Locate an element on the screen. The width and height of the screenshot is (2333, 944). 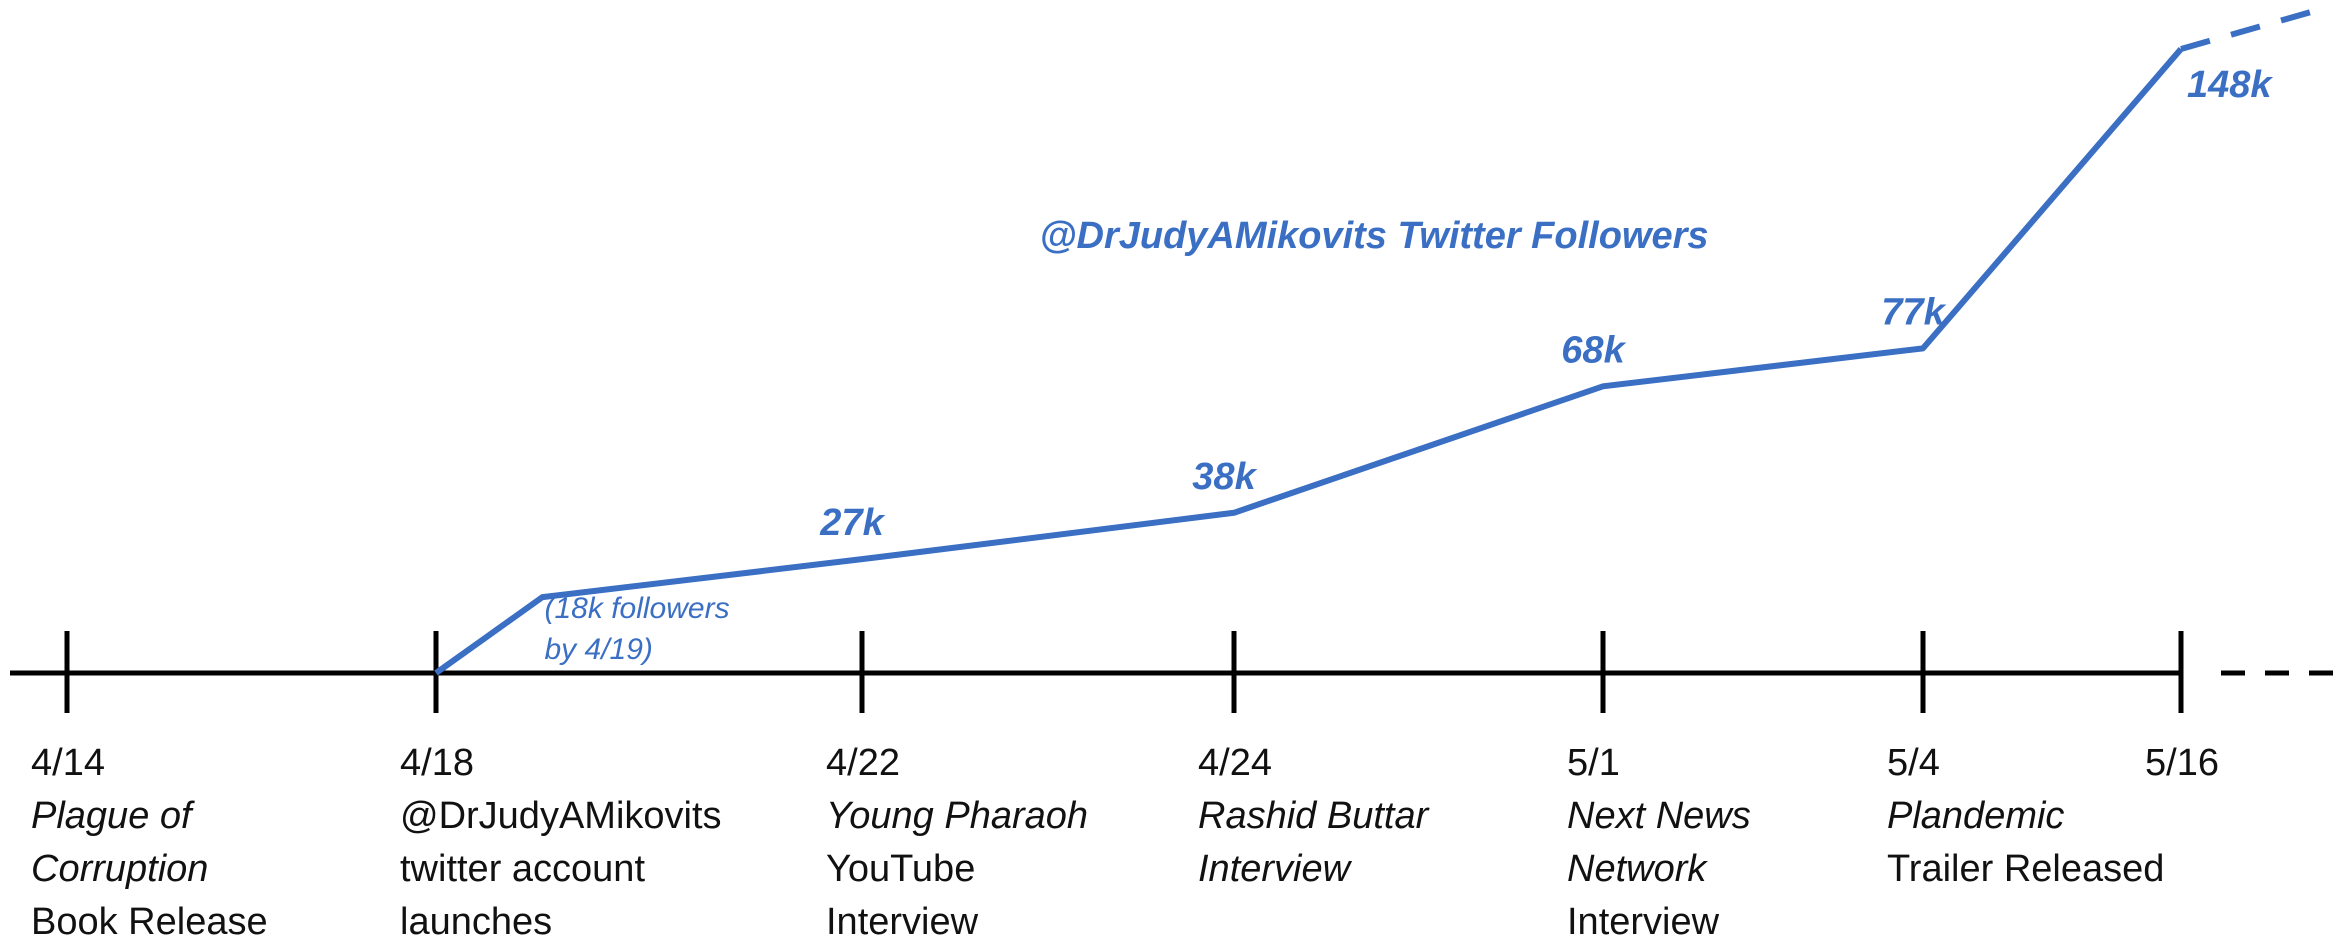
projection-dash is located at coordinates (2253, 28).